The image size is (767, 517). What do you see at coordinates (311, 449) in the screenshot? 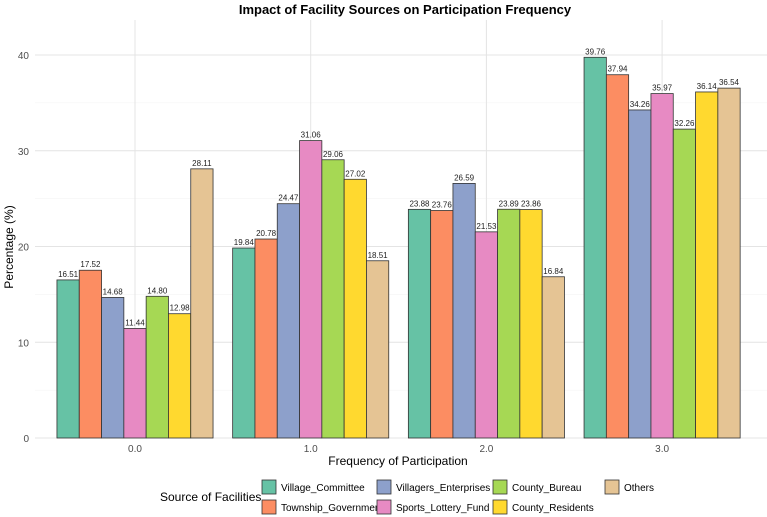
I see `x-tick-label: 1.0` at bounding box center [311, 449].